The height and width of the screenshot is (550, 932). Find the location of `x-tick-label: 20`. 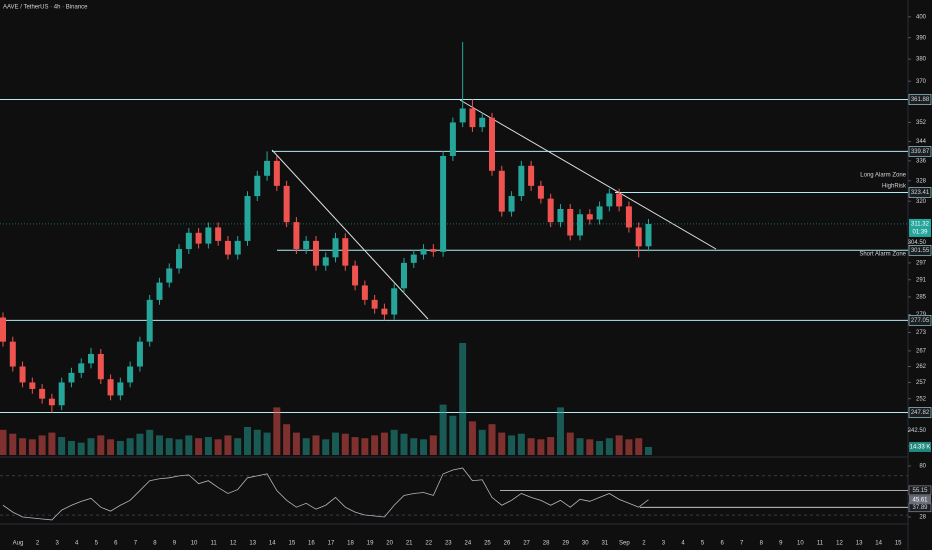

x-tick-label: 20 is located at coordinates (389, 544).